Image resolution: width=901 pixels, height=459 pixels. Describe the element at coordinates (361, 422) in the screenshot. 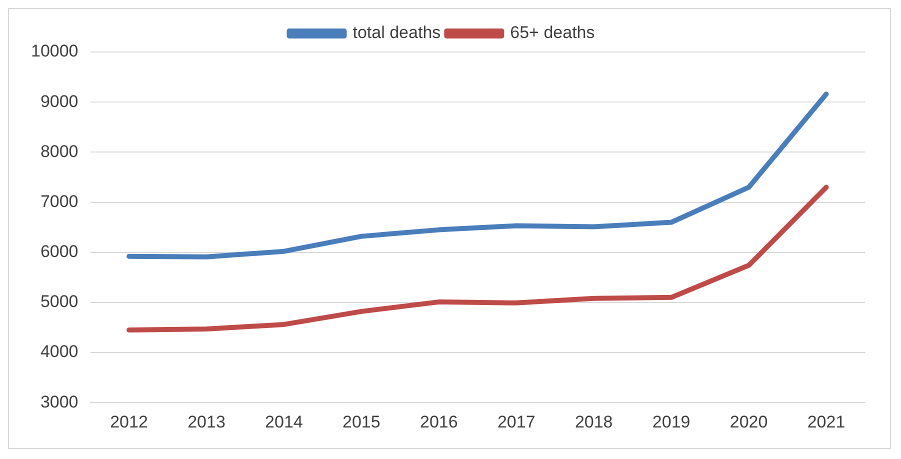

I see `x-tick-label: 2015` at that location.